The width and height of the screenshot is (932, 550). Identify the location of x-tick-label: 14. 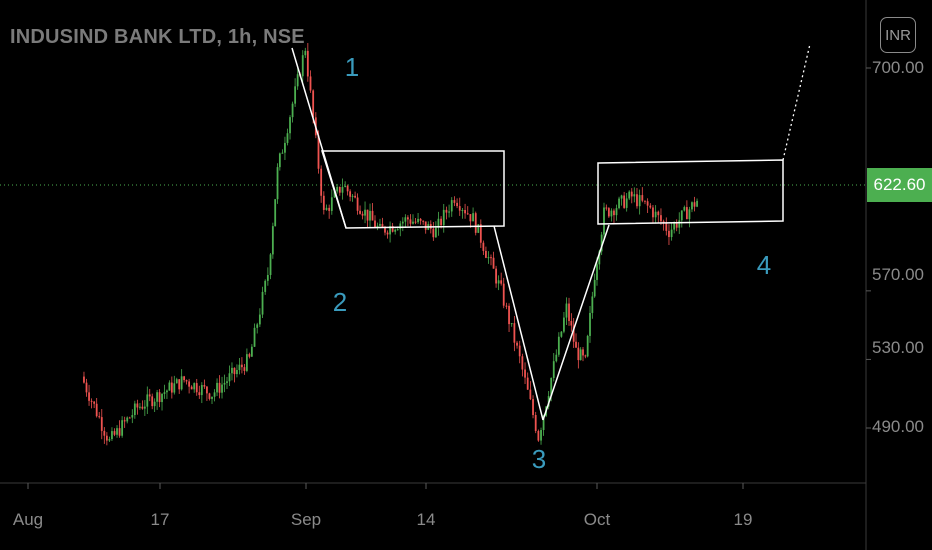
(426, 519).